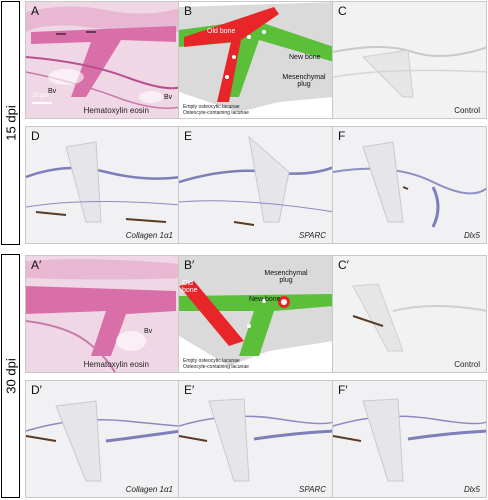  I want to click on panel-letter: D, so click(35, 136).